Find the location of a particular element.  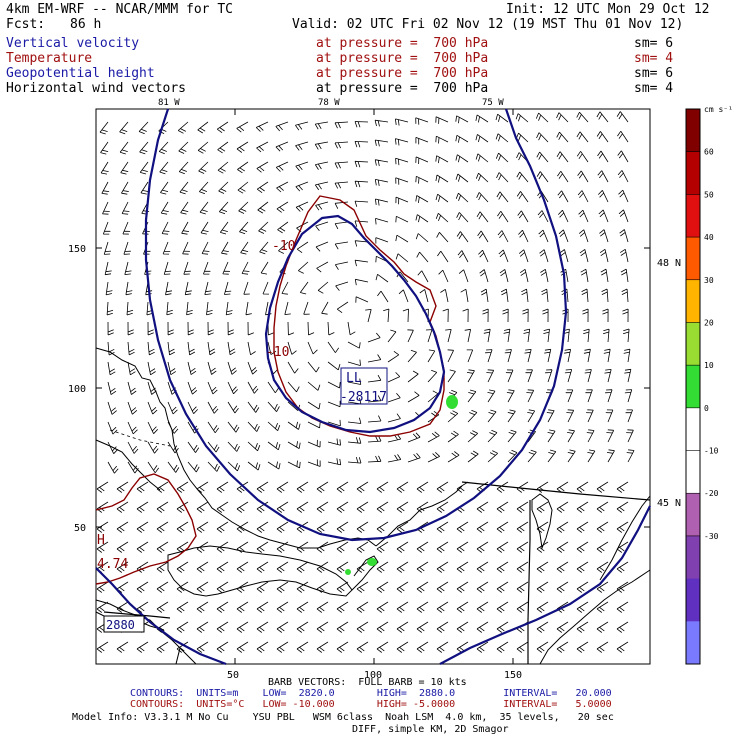

border-lake is located at coordinates (137, 615).